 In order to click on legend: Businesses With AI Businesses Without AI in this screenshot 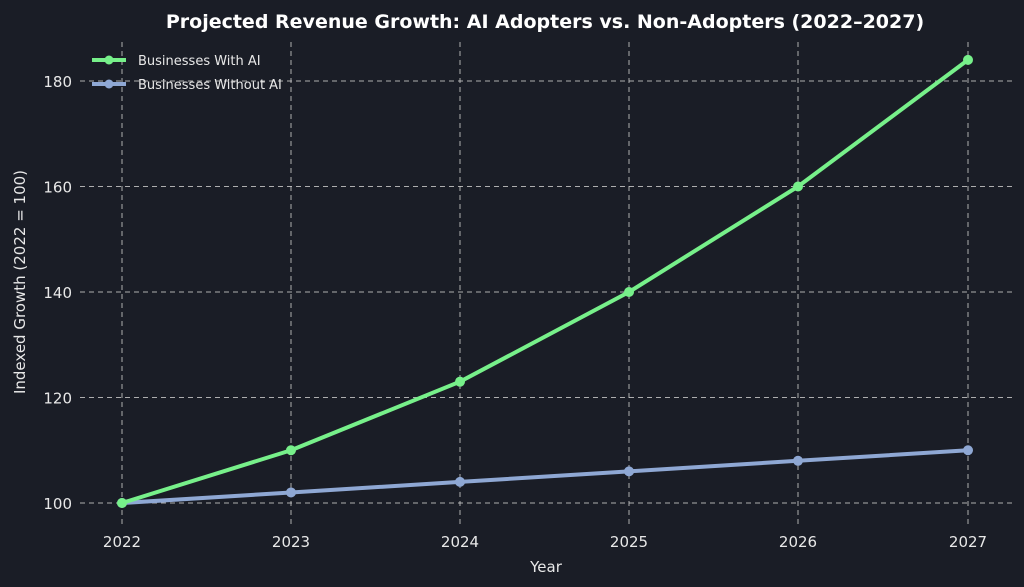, I will do `click(187, 73)`.